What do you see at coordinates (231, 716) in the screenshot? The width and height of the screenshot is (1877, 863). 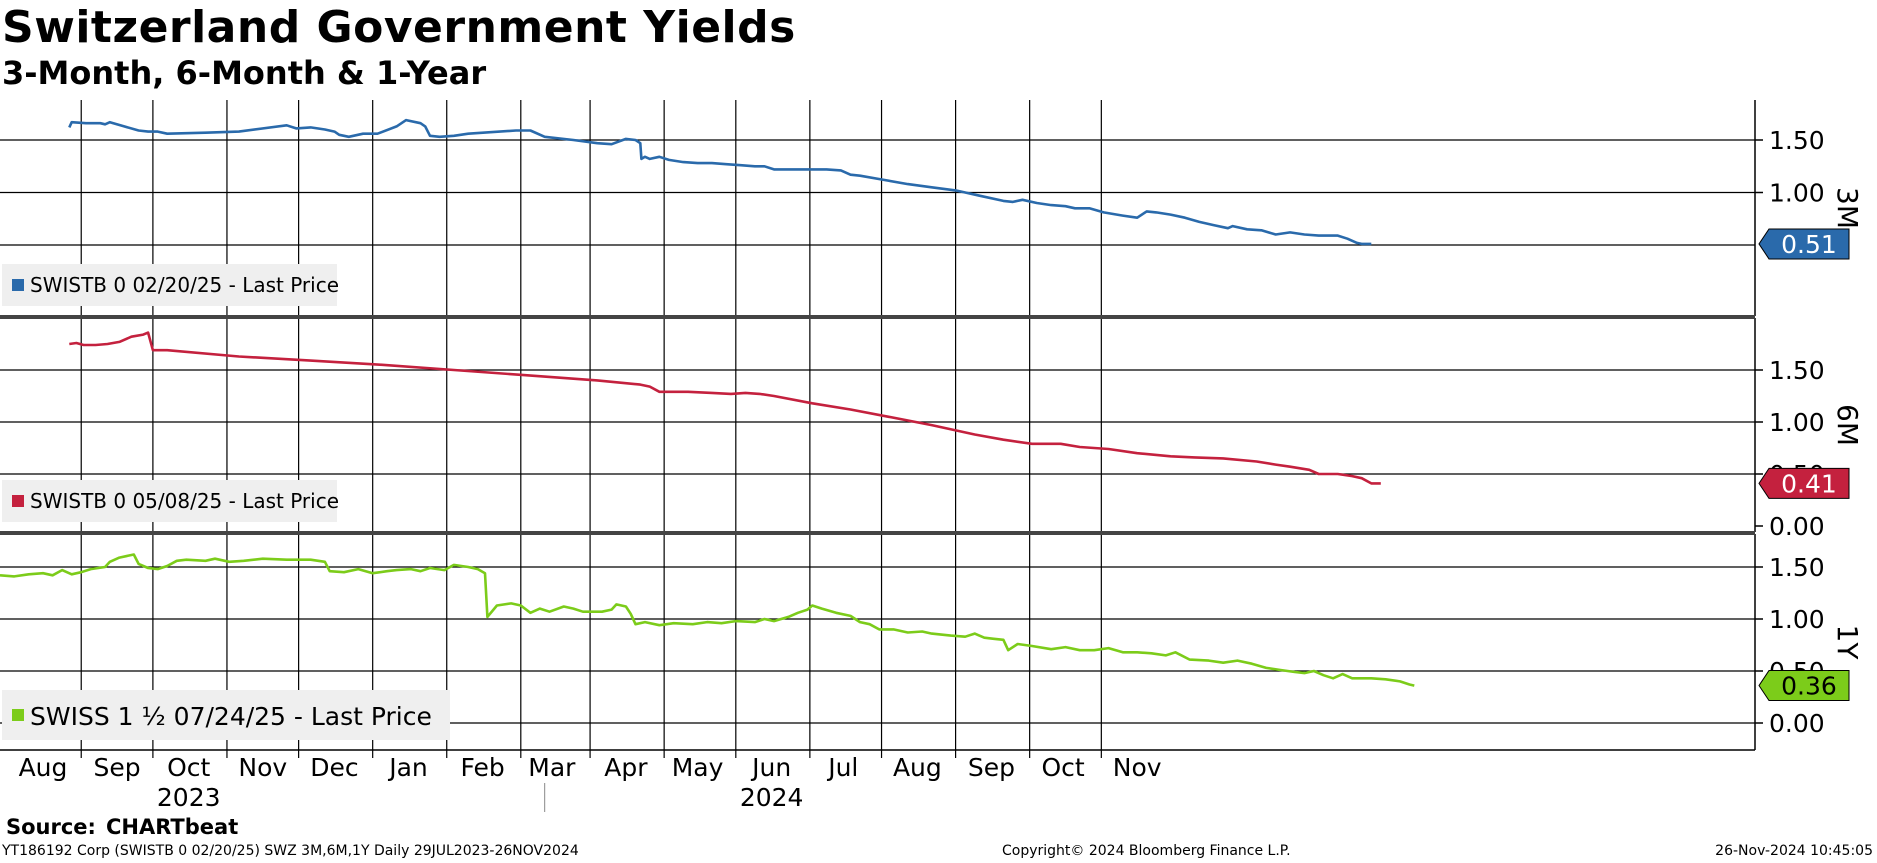 I see `legend-label: SWISS 1 ½ 07/24/25 - Last Price` at bounding box center [231, 716].